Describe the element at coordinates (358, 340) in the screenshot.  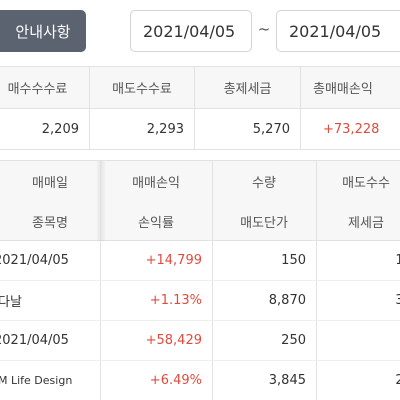
I see `sell-fee-cell: 9` at that location.